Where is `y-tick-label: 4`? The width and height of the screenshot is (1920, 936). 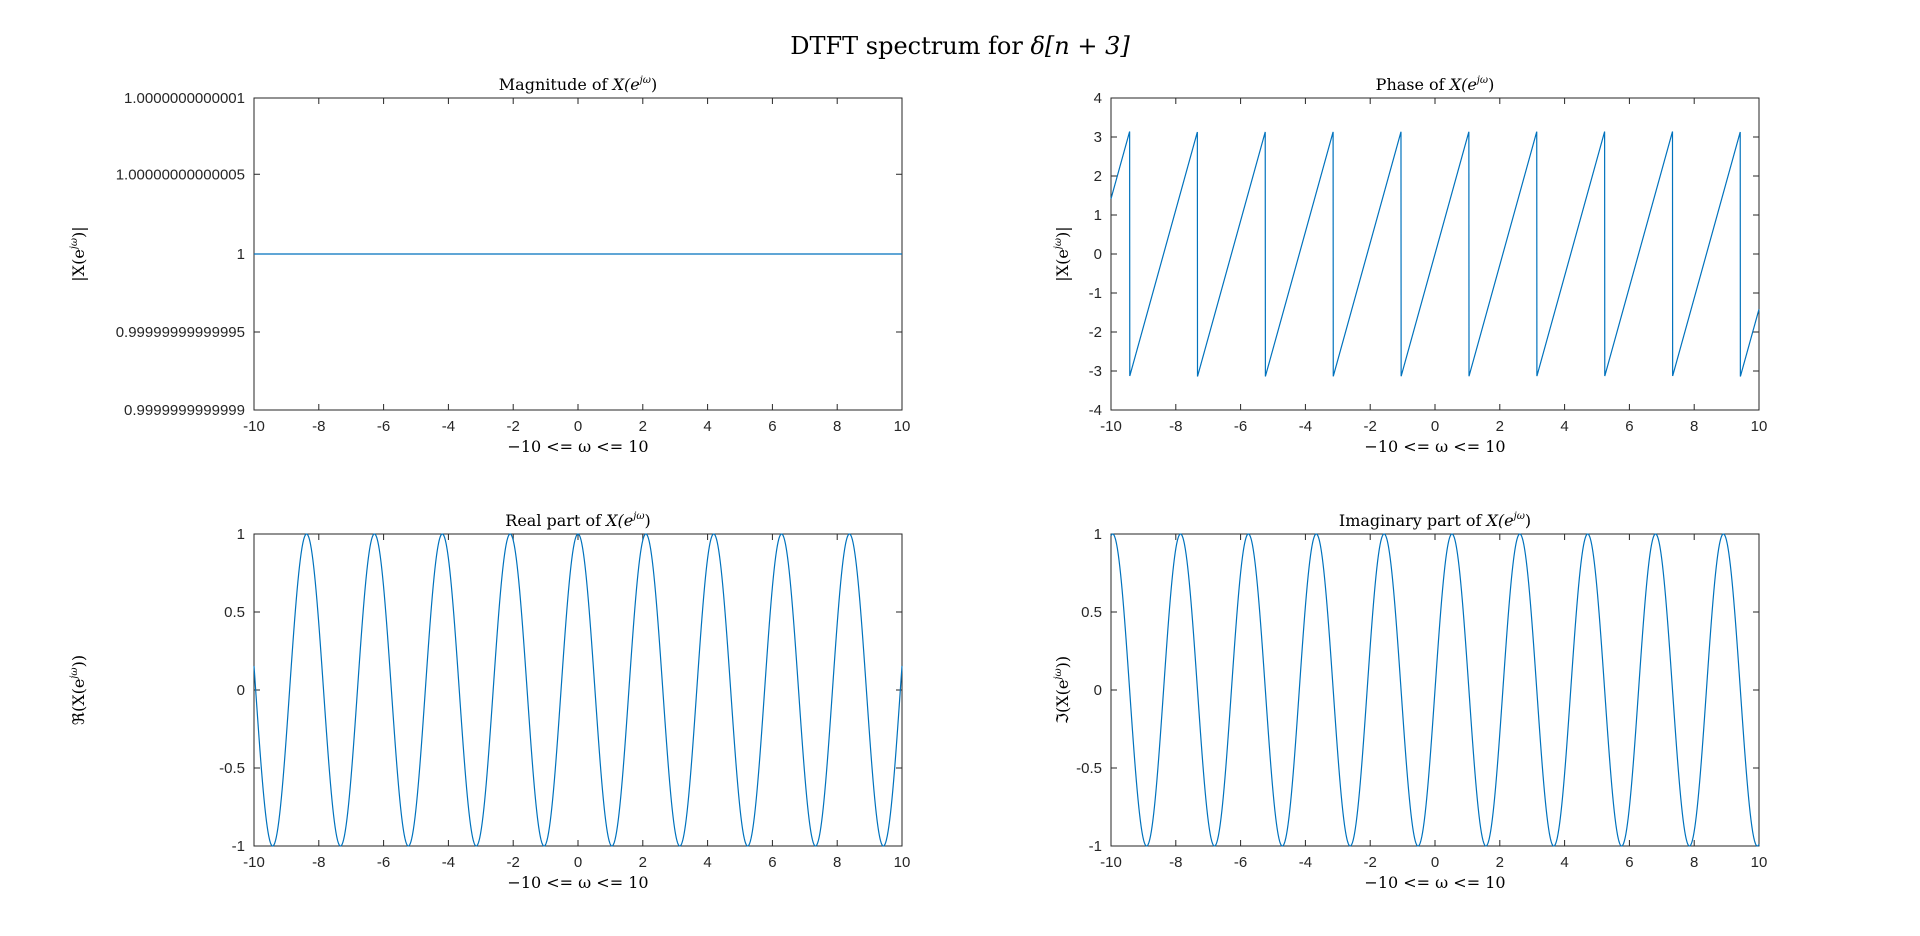
y-tick-label: 4 is located at coordinates (1098, 98).